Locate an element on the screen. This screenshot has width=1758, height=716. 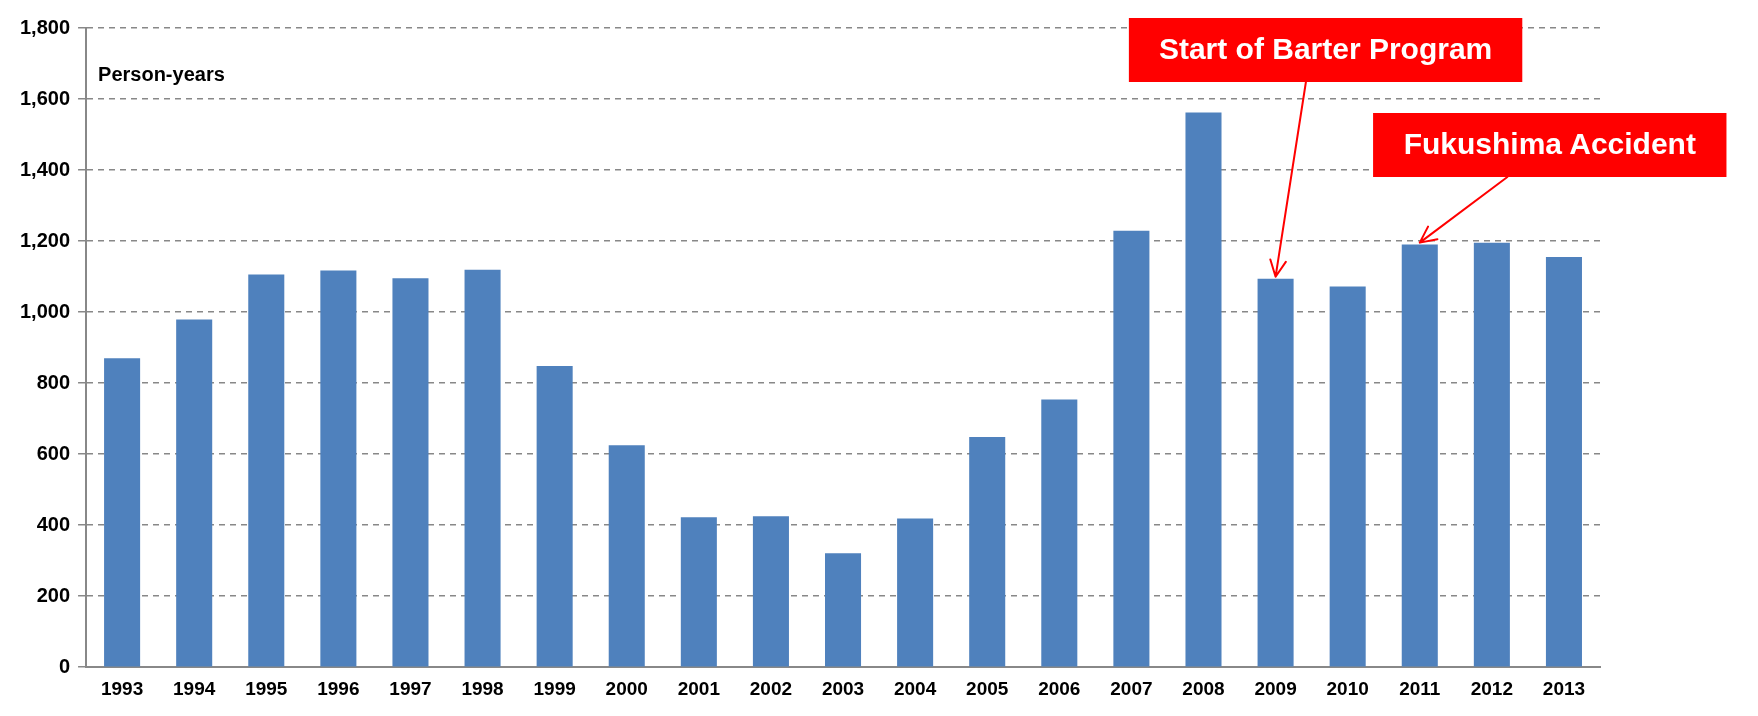
x-tick-label: 2009 is located at coordinates (1275, 688).